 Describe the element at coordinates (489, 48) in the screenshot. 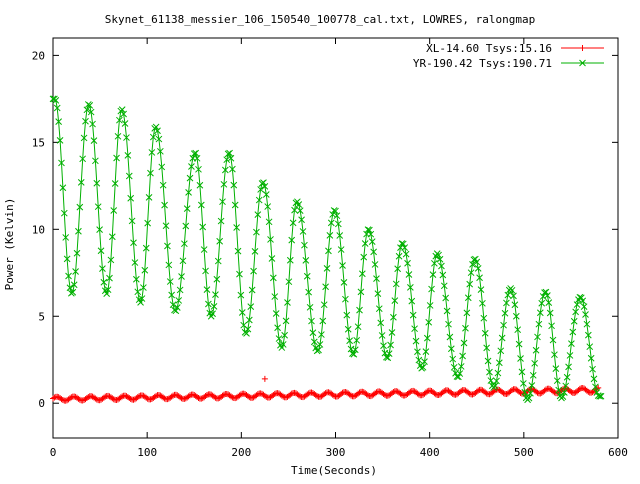

I see `legend-entry-label: XL-14.60 Tsys:15.16` at that location.